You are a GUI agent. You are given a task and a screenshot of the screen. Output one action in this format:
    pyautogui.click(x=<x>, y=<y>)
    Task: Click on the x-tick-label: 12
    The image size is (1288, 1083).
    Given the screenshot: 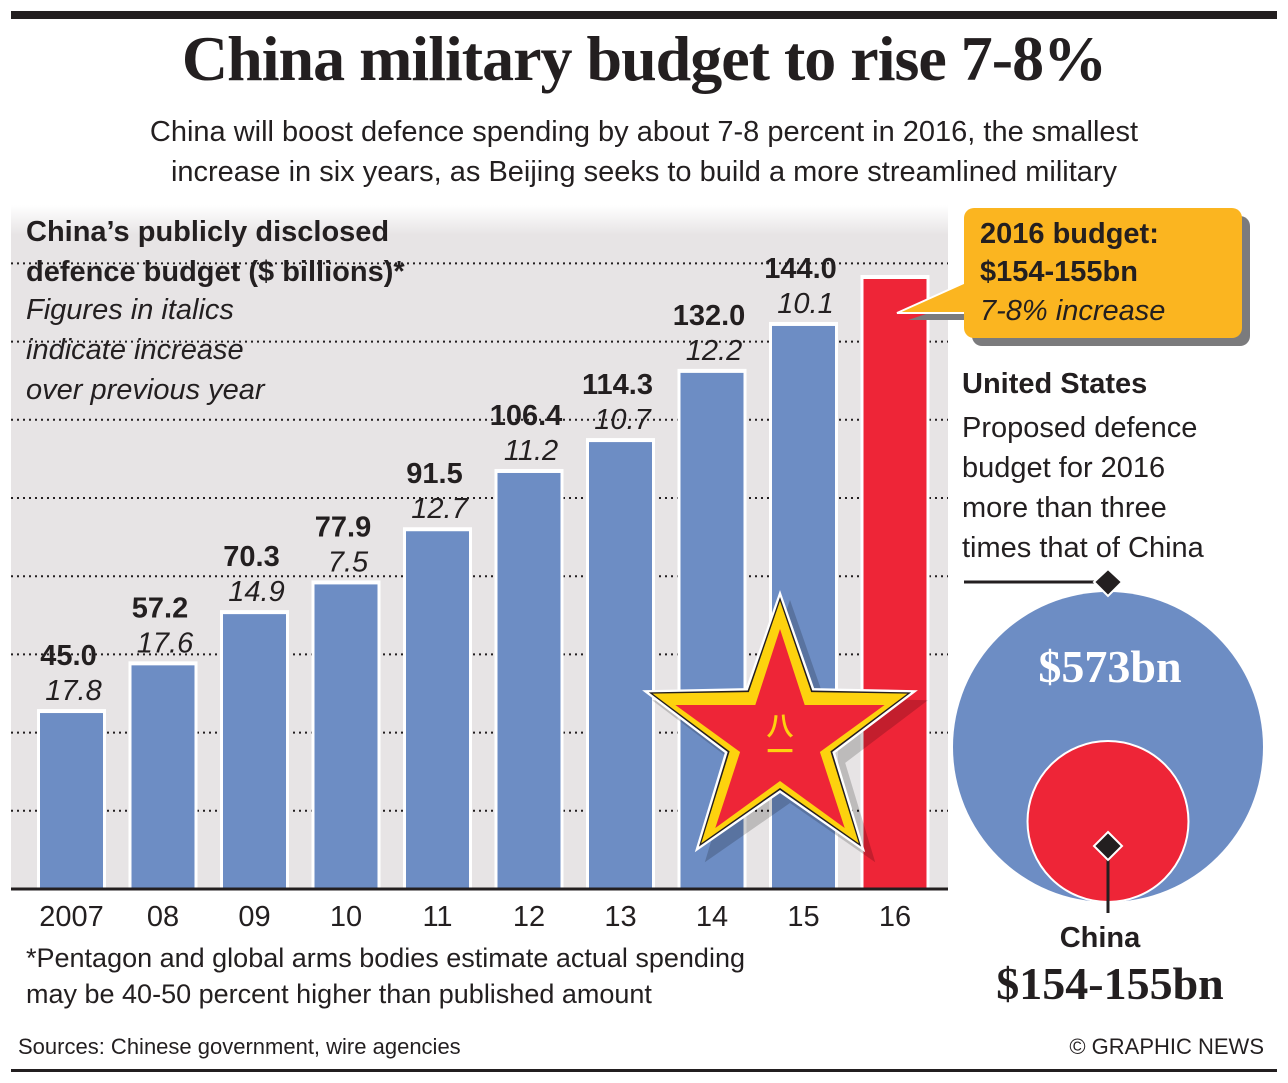 What is the action you would take?
    pyautogui.click(x=529, y=917)
    